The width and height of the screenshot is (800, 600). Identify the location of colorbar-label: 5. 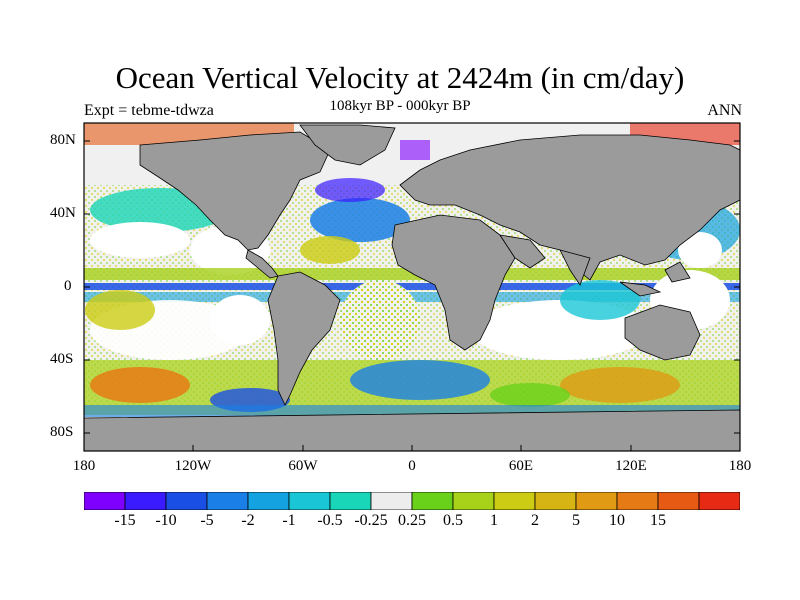
(576, 520).